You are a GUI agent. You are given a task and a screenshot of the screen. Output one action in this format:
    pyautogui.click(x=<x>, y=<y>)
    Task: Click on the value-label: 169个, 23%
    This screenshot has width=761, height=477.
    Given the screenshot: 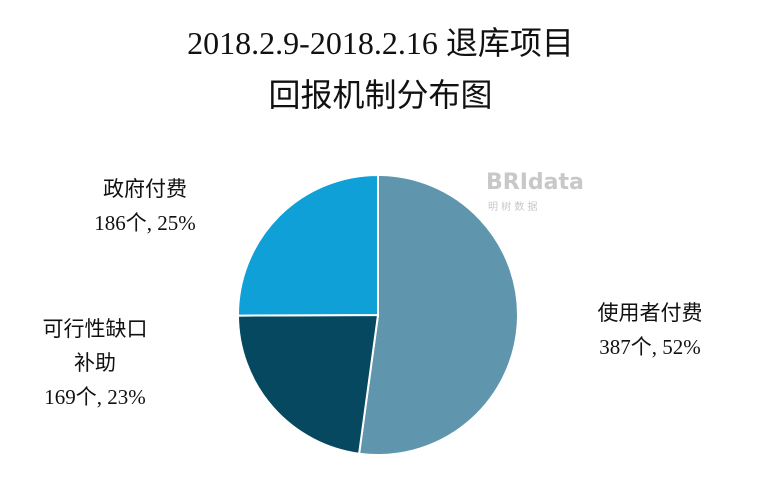 What is the action you would take?
    pyautogui.click(x=95, y=397)
    